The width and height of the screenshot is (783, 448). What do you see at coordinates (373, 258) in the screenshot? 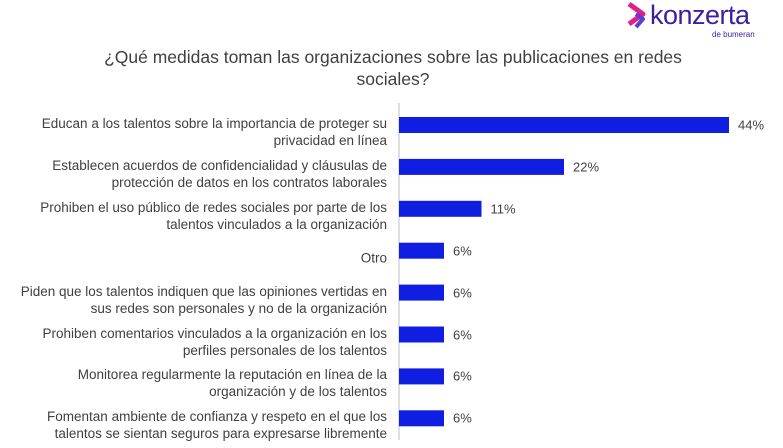
I see `category-label: Otro` at bounding box center [373, 258].